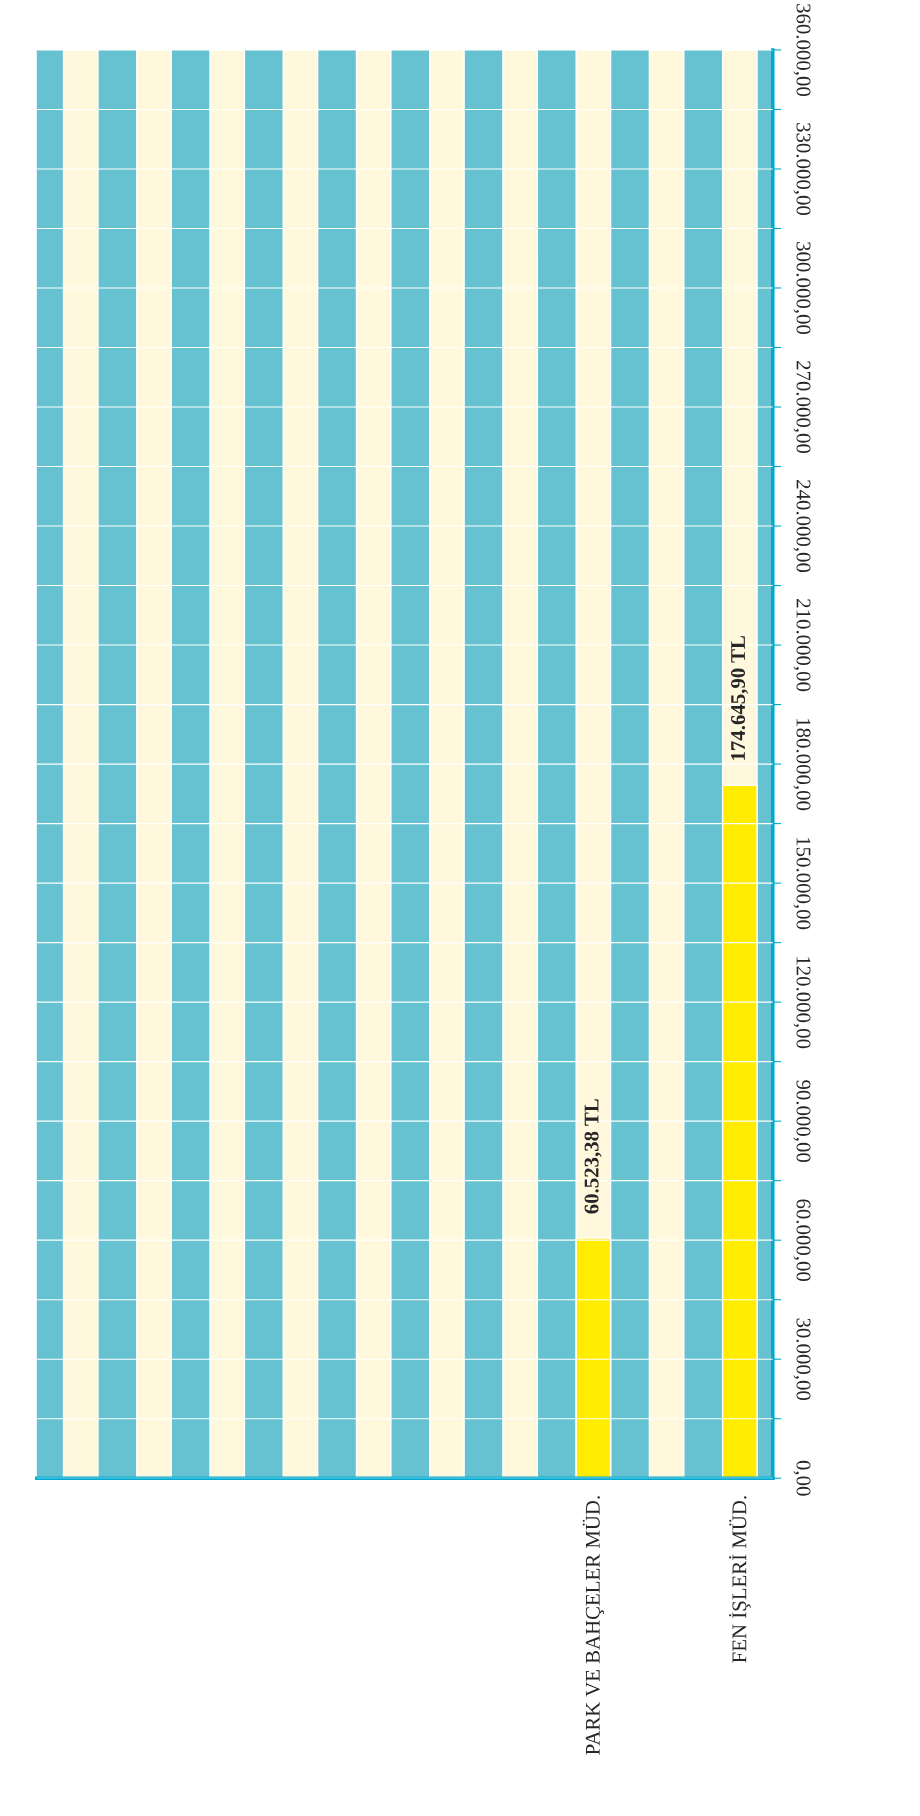 This screenshot has width=920, height=1816. What do you see at coordinates (802, 288) in the screenshot?
I see `y-tick-label: 300.000,00` at bounding box center [802, 288].